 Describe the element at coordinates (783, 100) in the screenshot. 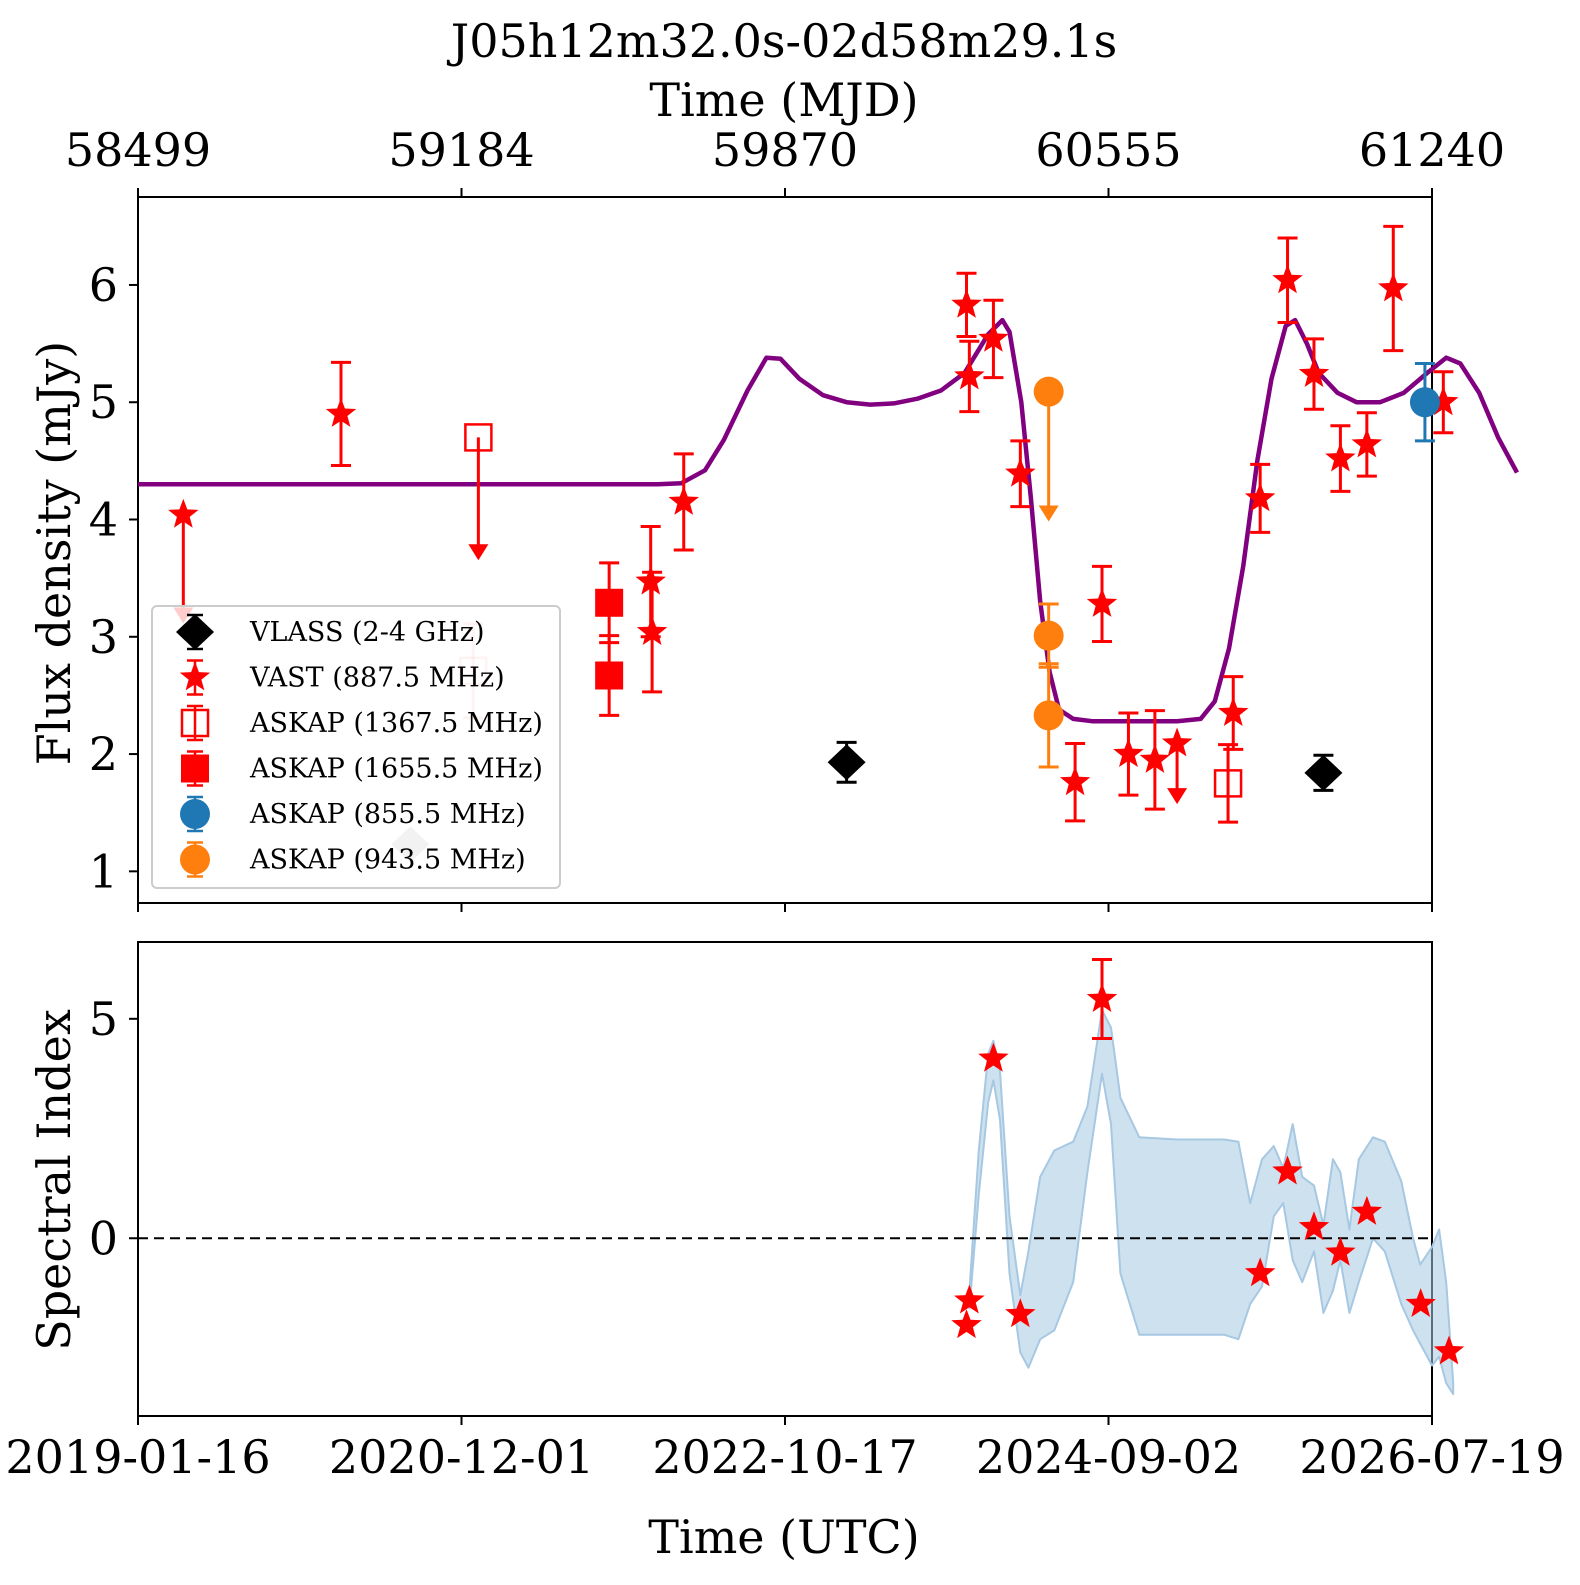

I see `top-axis-label: Time (MJD)` at that location.